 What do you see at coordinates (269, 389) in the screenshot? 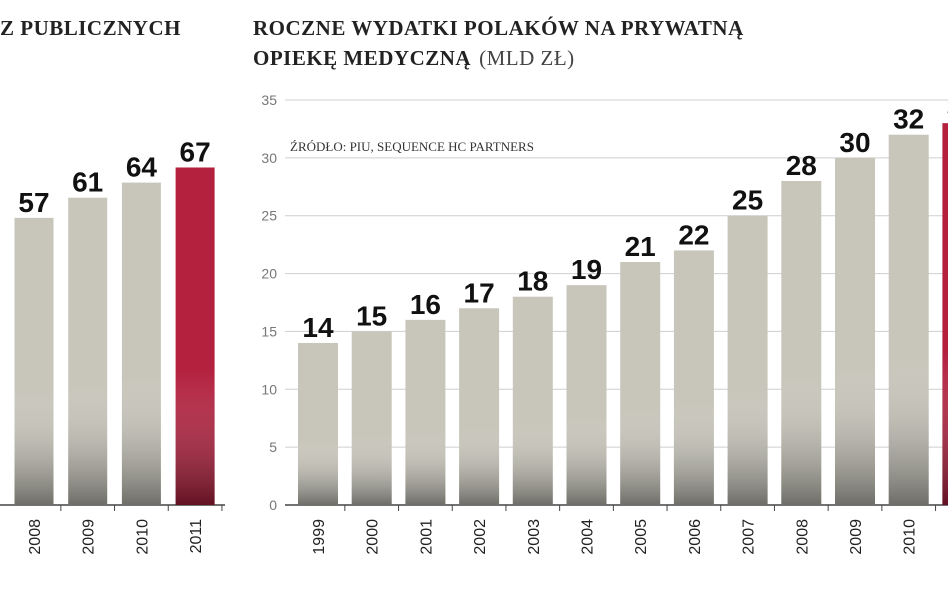
I see `y-tick-label: 10` at bounding box center [269, 389].